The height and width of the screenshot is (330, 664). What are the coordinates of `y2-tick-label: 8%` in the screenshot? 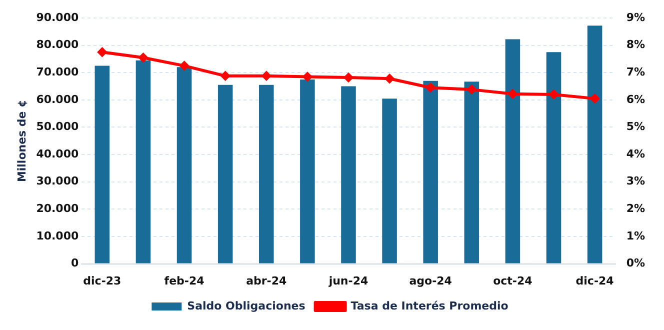 It's located at (636, 45).